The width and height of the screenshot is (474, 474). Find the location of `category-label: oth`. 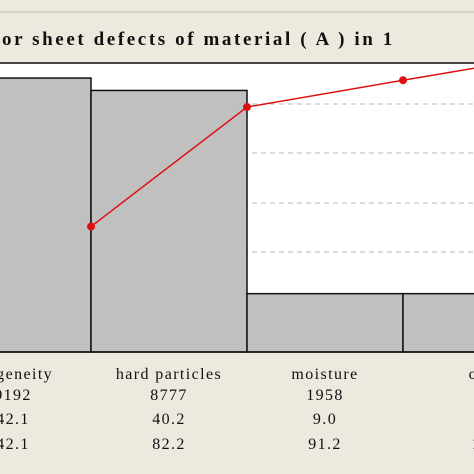

category-label: oth is located at coordinates (471, 374).